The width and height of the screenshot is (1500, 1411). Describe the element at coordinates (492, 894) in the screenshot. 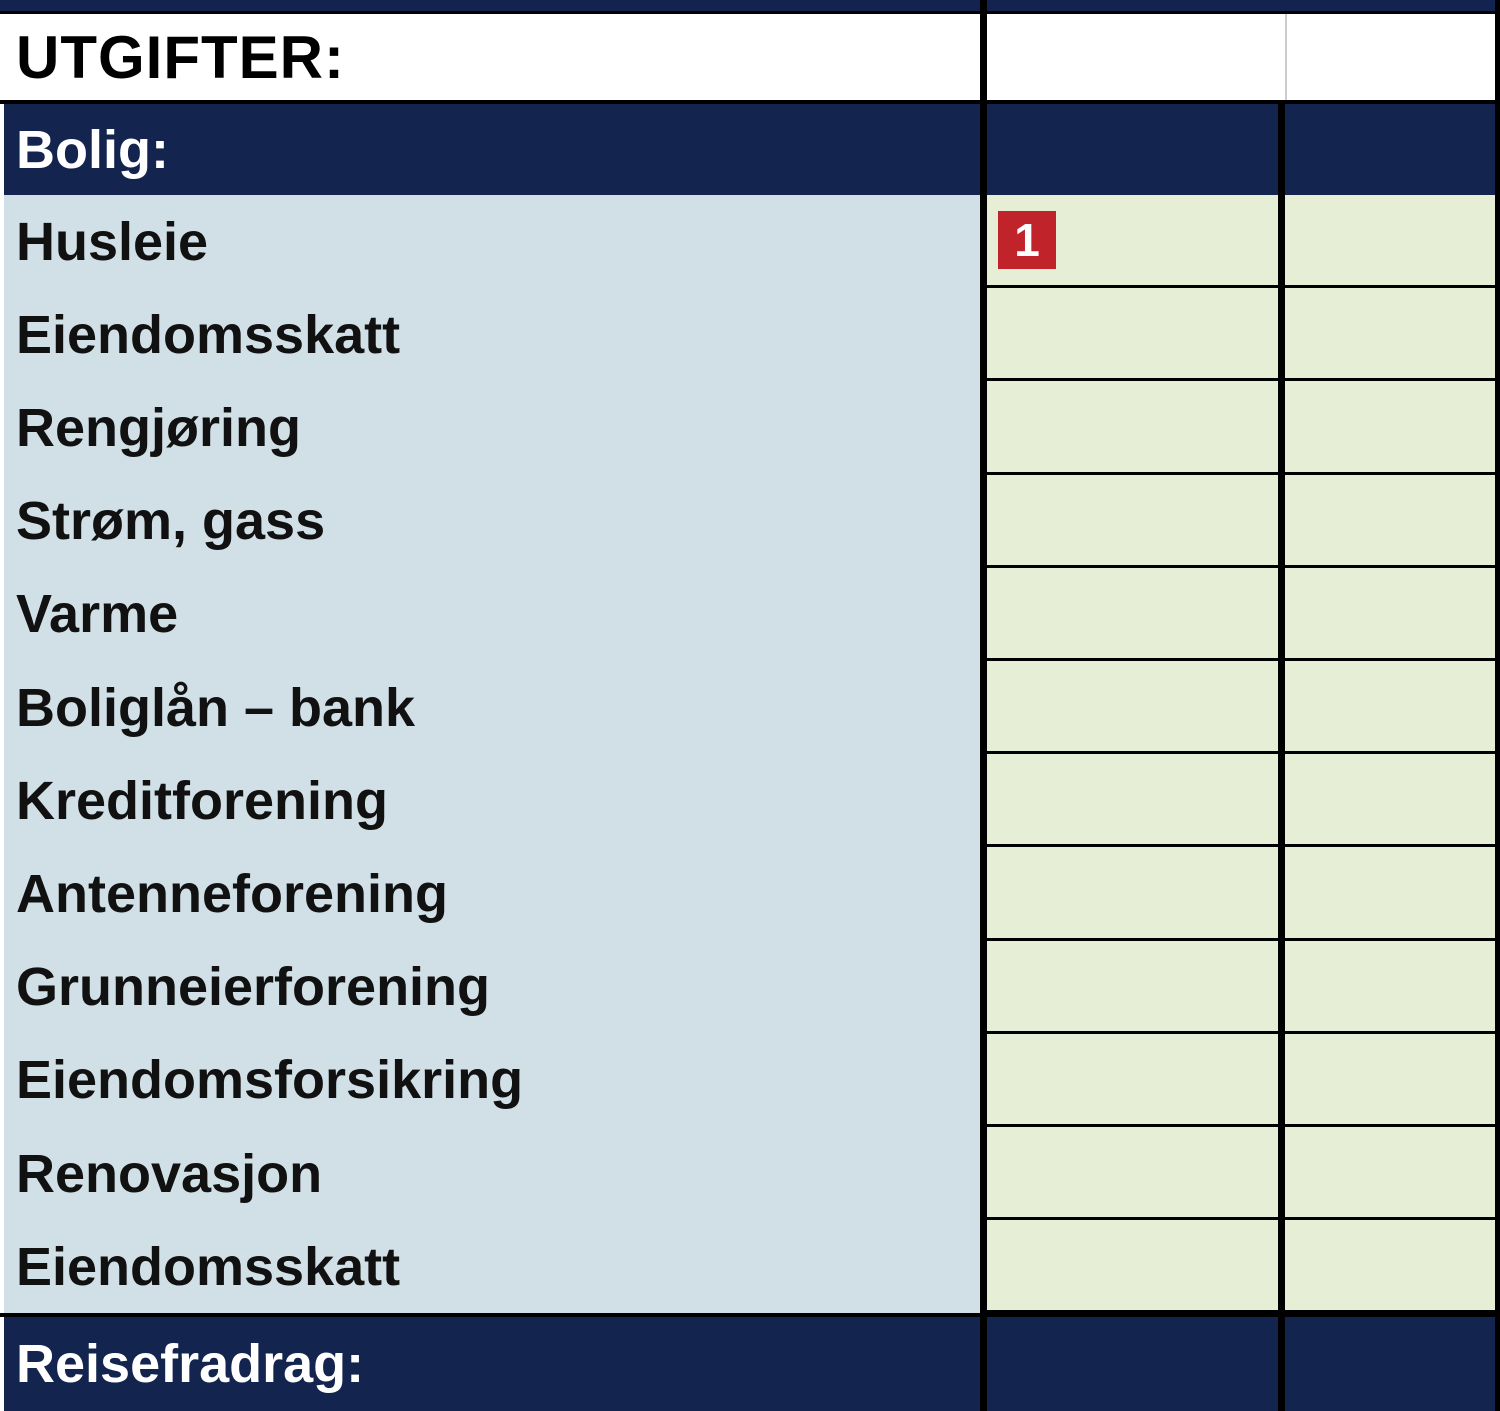

I see `row-label: Antenneforening` at that location.